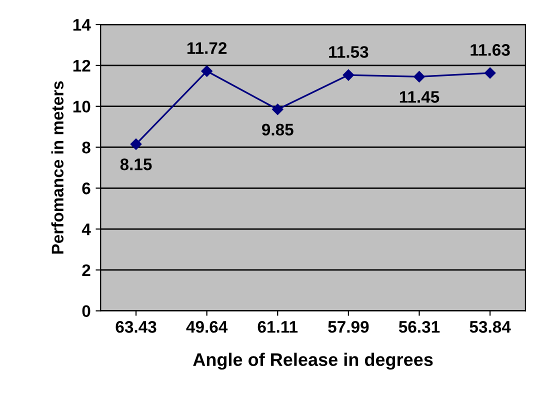  Describe the element at coordinates (207, 48) in the screenshot. I see `data-label: 11.72` at that location.